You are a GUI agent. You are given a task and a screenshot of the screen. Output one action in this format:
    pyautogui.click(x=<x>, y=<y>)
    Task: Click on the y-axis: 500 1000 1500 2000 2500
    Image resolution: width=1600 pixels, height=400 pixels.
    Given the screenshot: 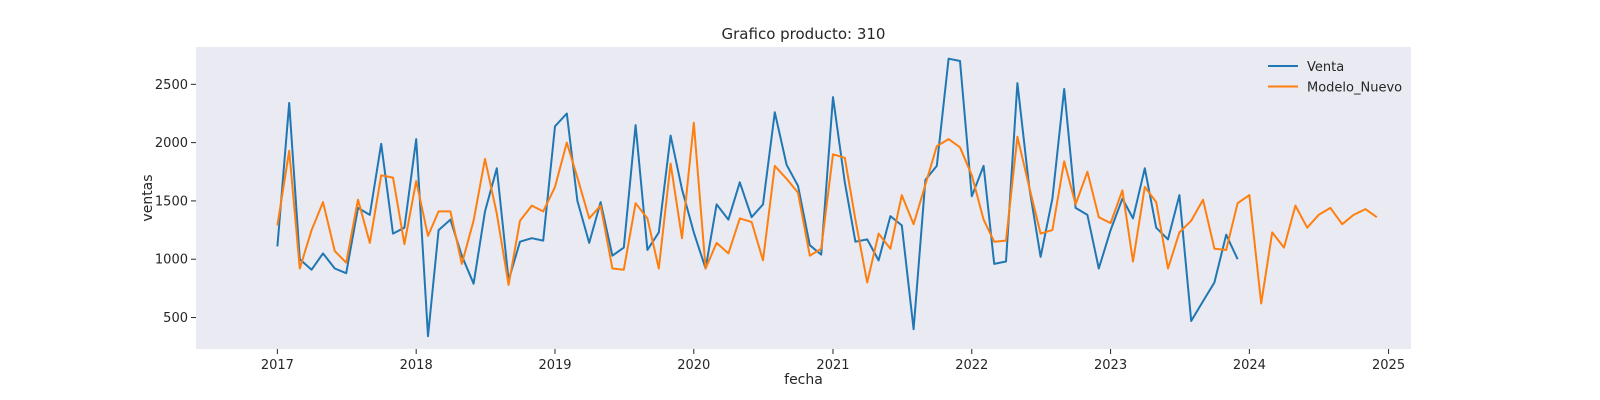 What is the action you would take?
    pyautogui.click(x=175, y=202)
    